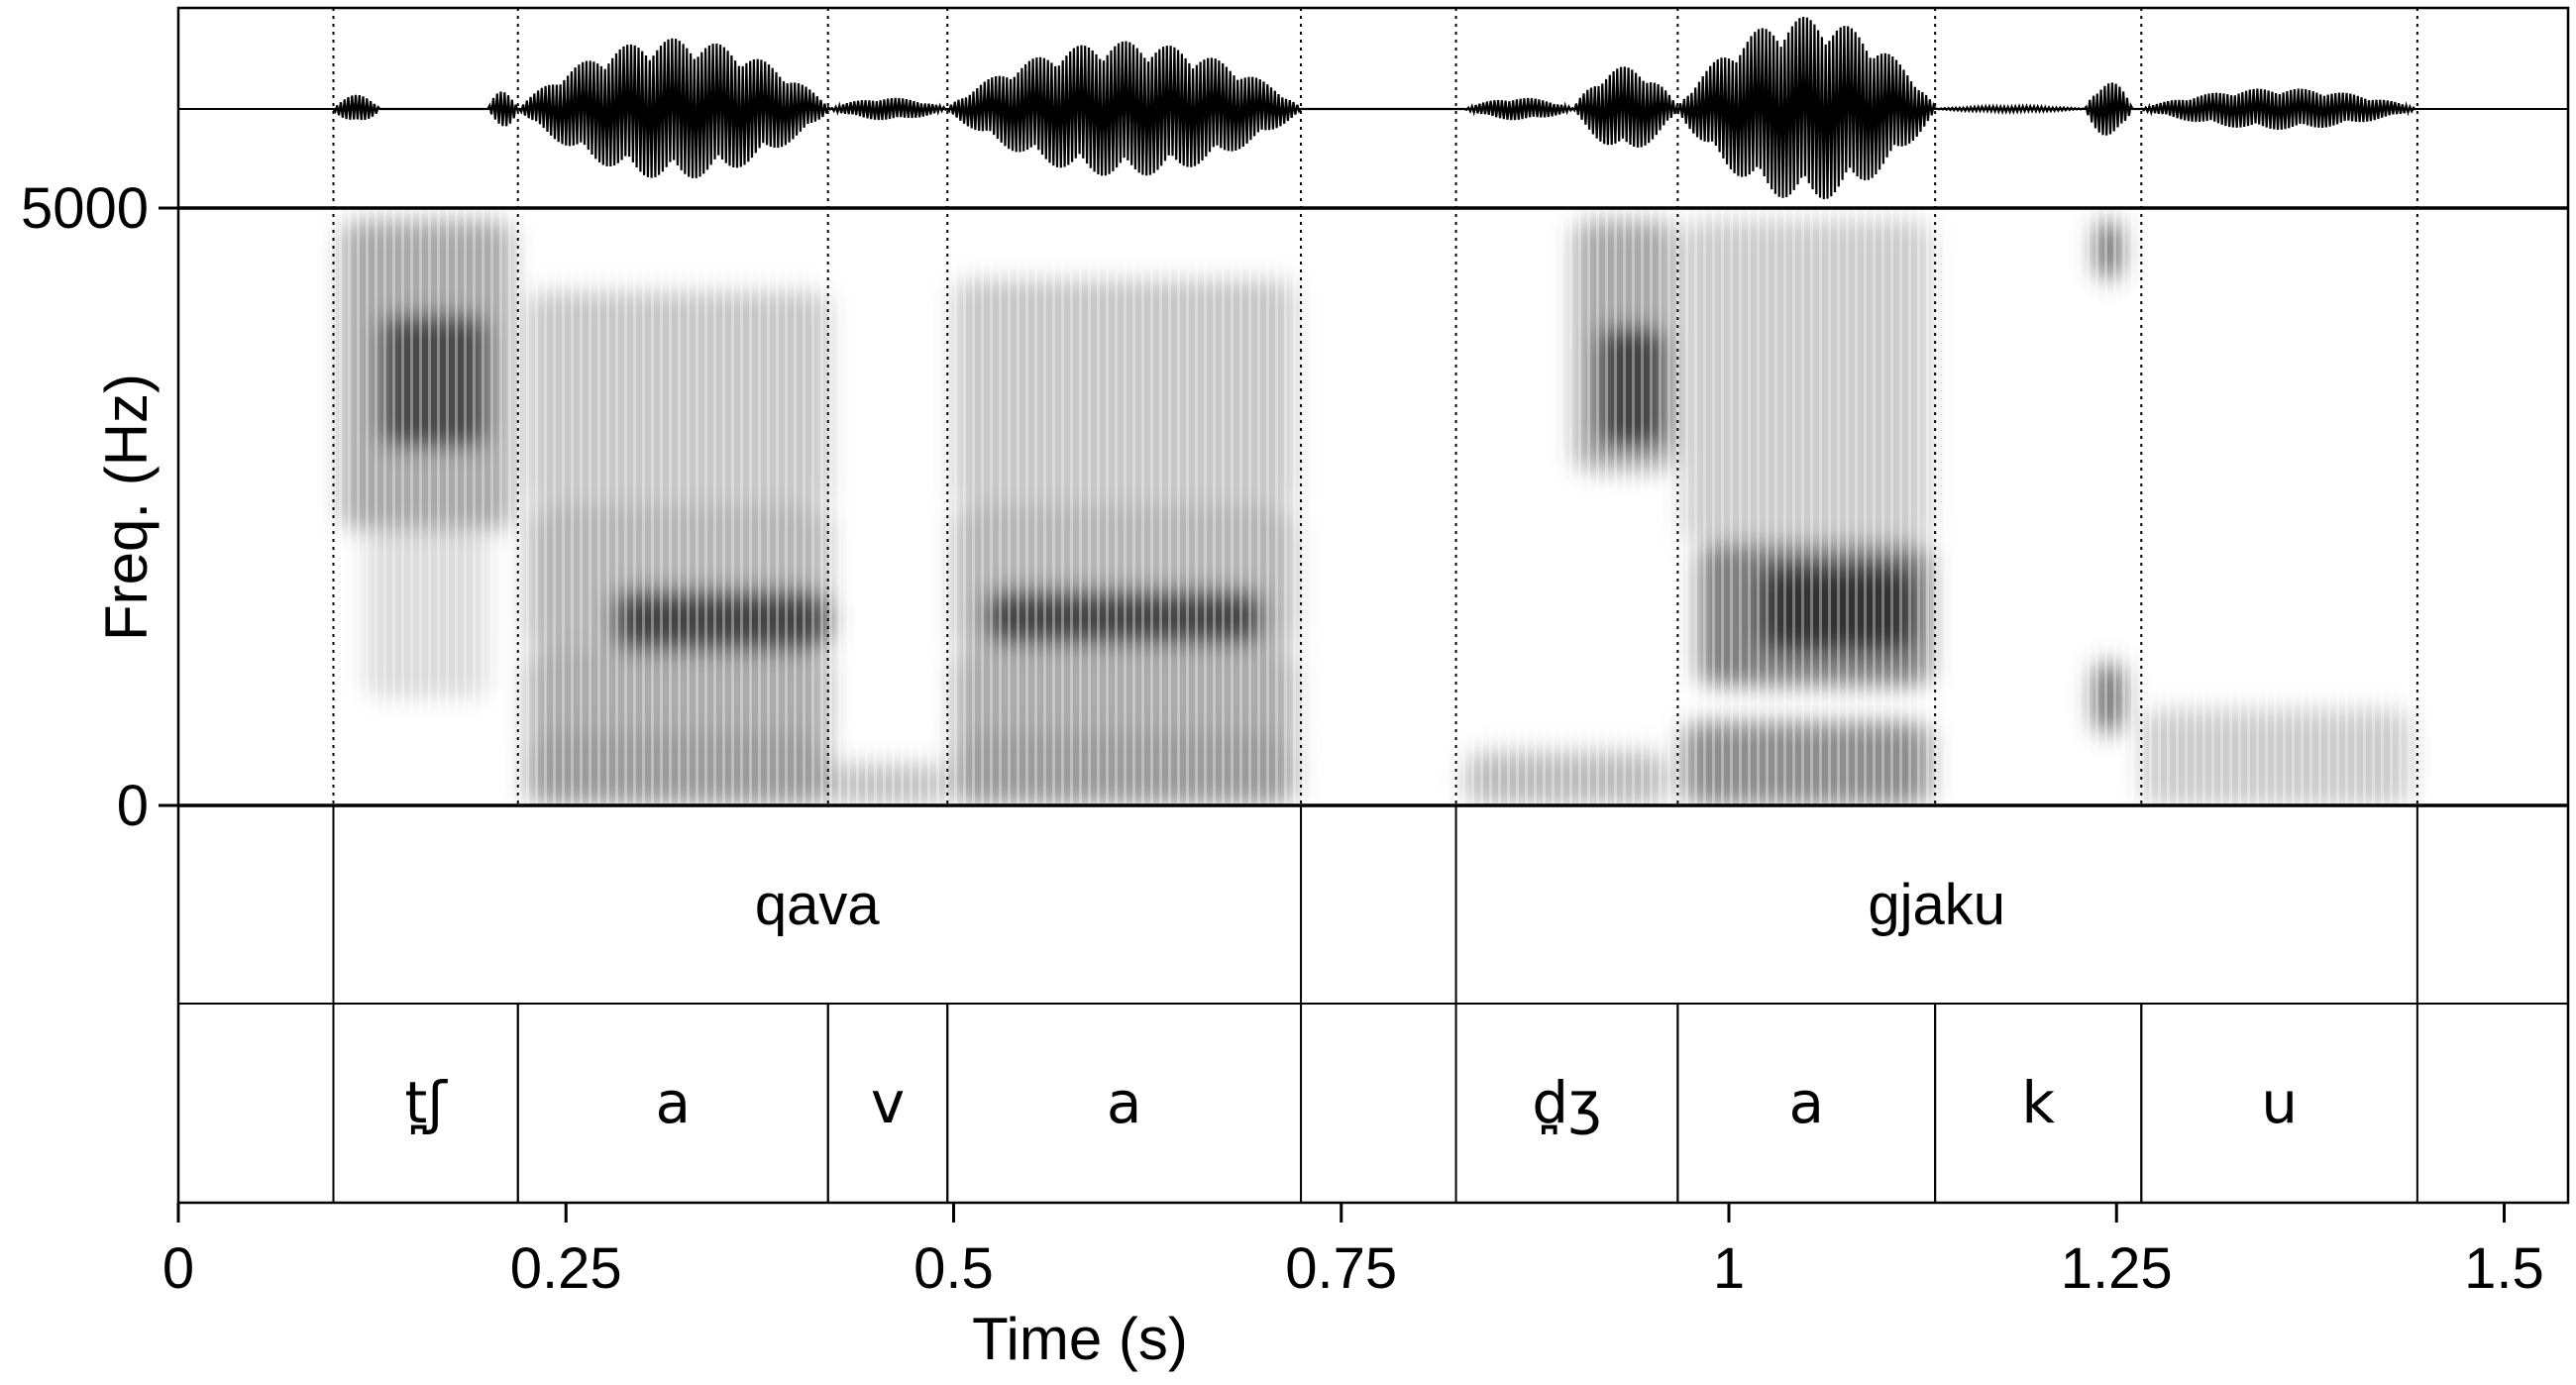 This screenshot has width=2576, height=1385. I want to click on x-tick-label: 0.75, so click(1341, 1268).